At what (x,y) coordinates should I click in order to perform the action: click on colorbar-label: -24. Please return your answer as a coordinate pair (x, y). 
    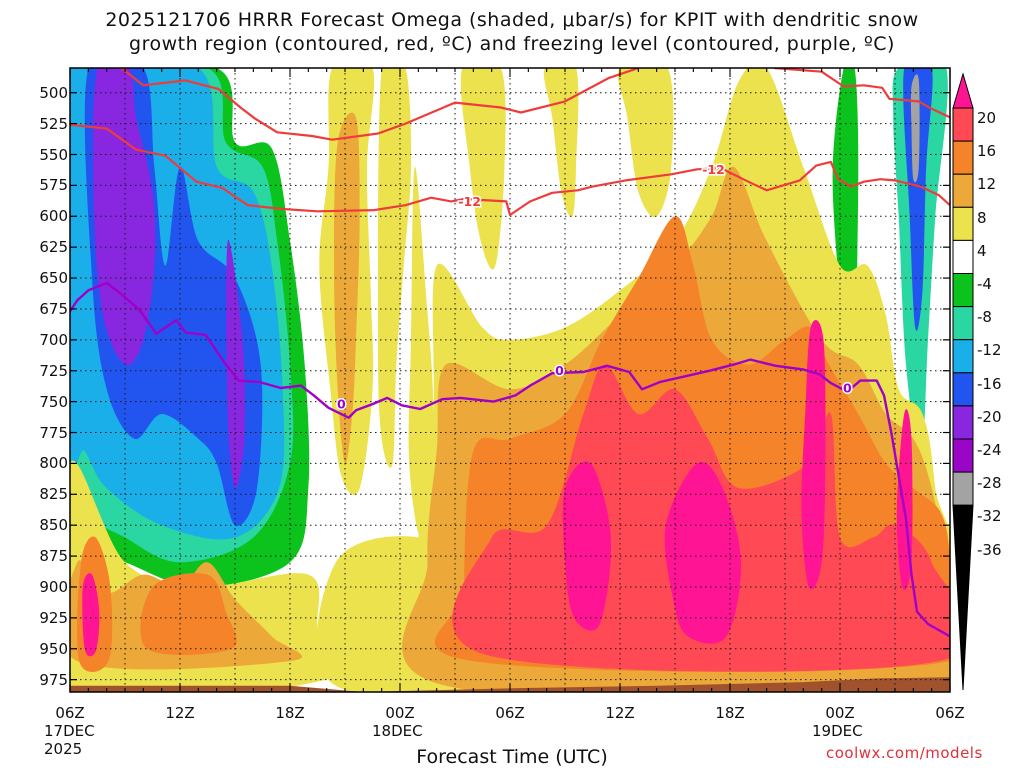
    Looking at the image, I should click on (989, 450).